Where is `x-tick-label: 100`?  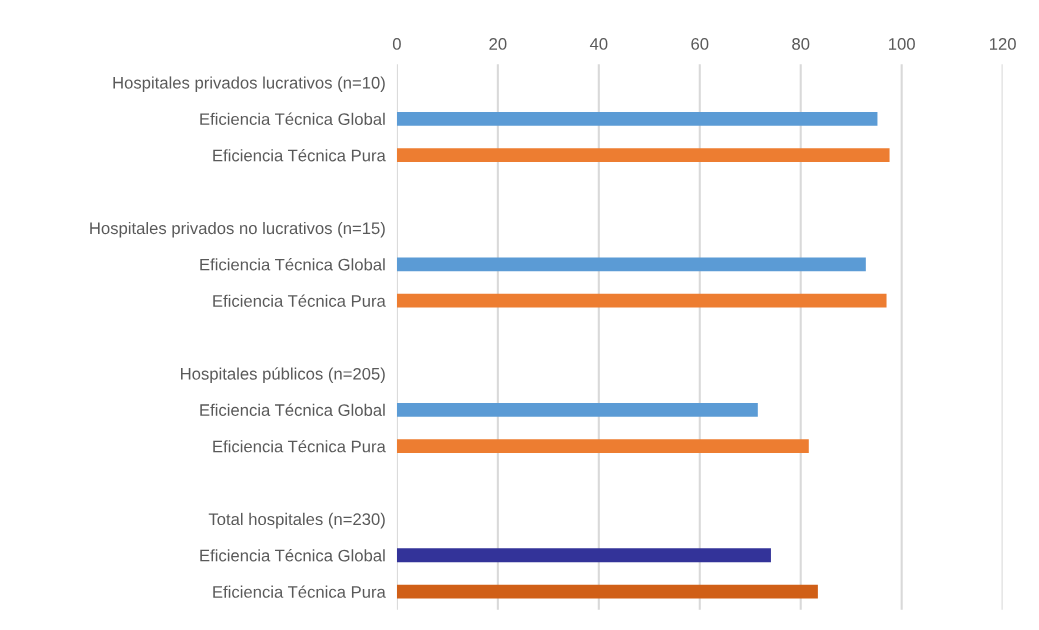 x-tick-label: 100 is located at coordinates (902, 44).